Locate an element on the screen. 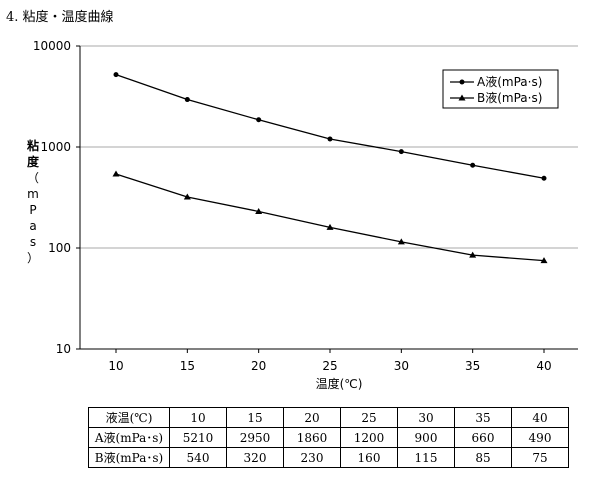  x-axis-label: 温度(℃) is located at coordinates (339, 383).